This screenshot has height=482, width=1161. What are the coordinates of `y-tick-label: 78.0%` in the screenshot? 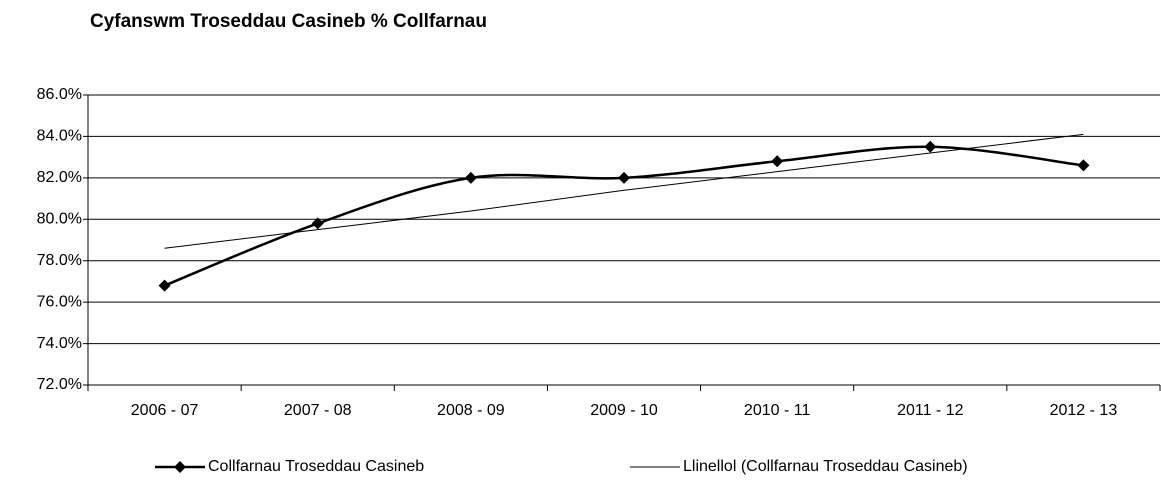 It's located at (59, 260).